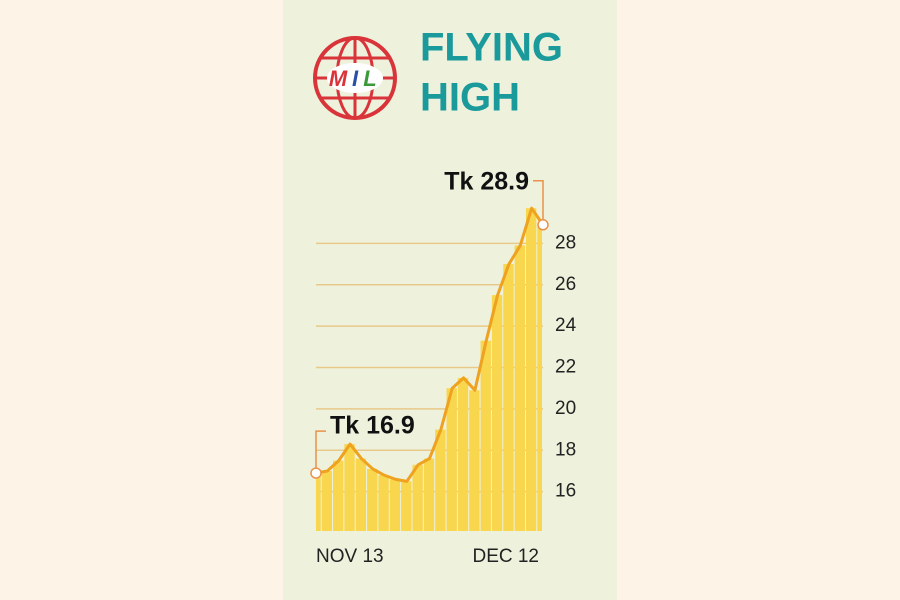 The width and height of the screenshot is (900, 600). Describe the element at coordinates (486, 181) in the screenshot. I see `annotation: Tk 28.9` at that location.